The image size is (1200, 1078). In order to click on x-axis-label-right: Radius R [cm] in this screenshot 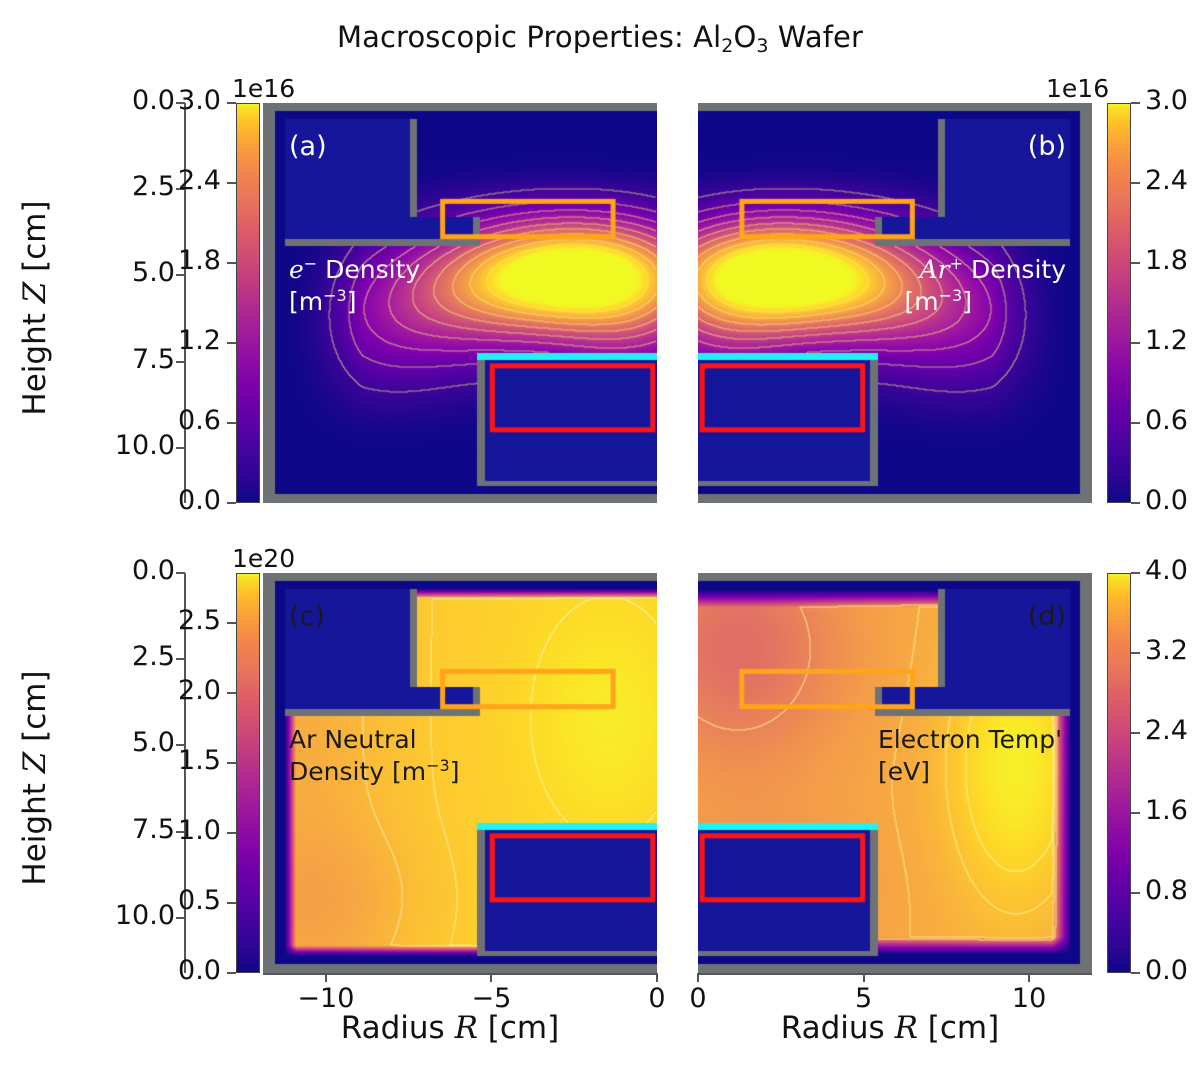, I will do `click(890, 1028)`.